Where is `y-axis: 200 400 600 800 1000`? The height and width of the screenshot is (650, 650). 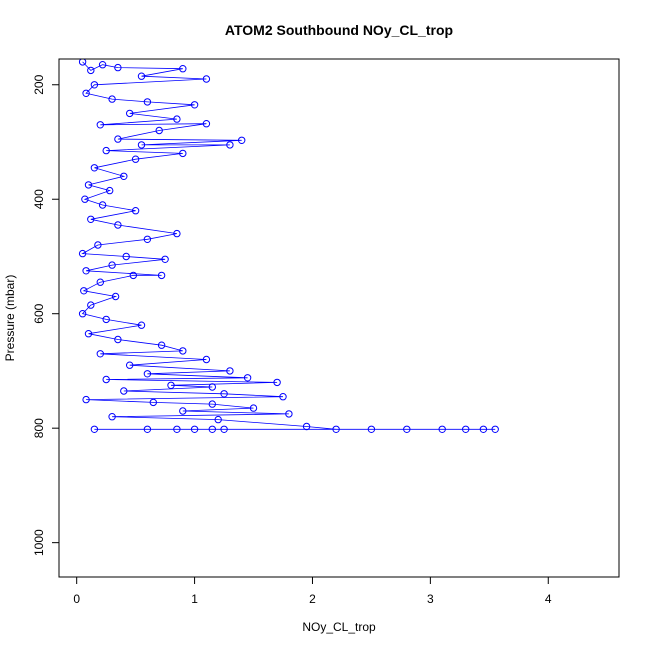 y-axis: 200 400 600 800 1000 is located at coordinates (46, 315).